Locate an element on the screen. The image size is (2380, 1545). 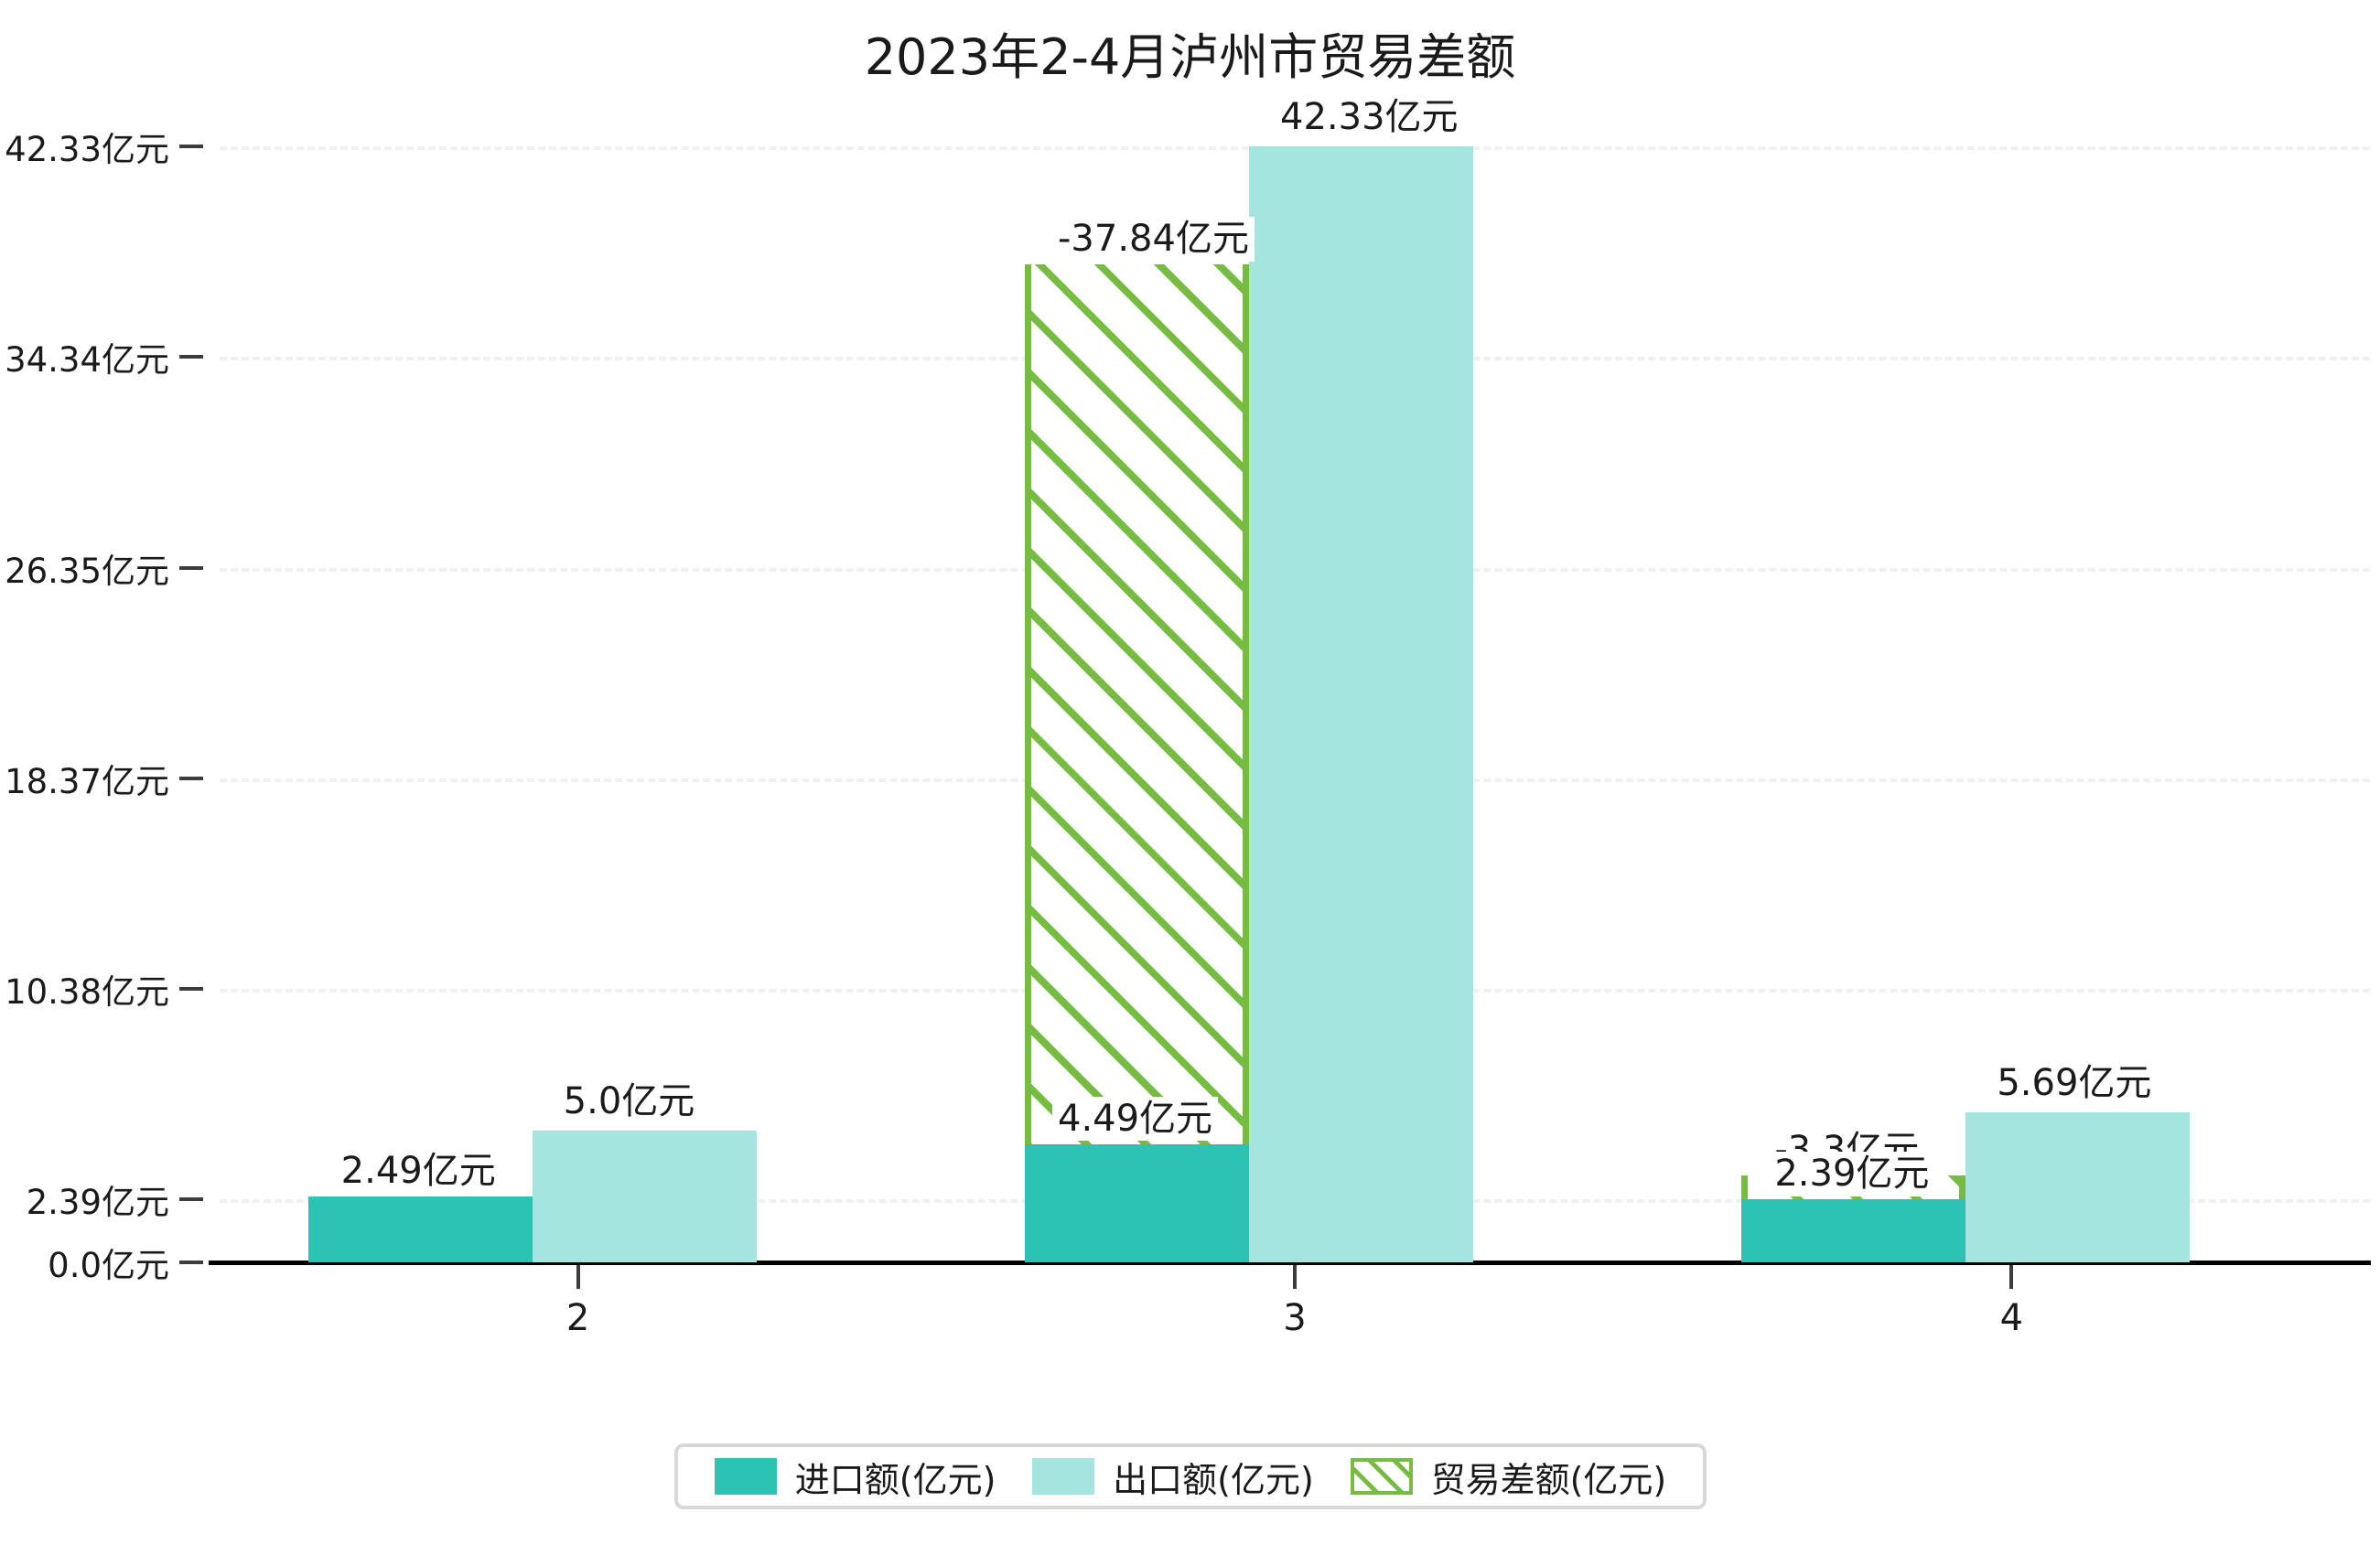
x-axis-tick-label: 2 is located at coordinates (577, 1318).